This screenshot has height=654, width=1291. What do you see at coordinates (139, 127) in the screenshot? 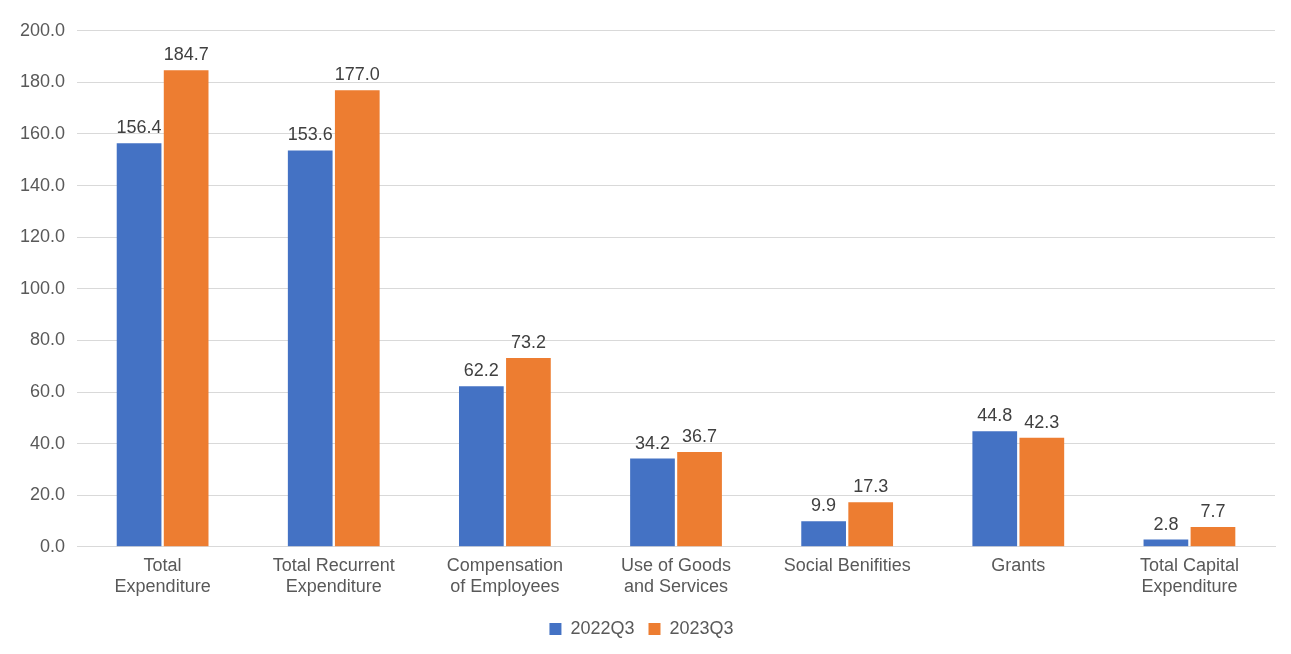
I see `data-label: 156.4` at bounding box center [139, 127].